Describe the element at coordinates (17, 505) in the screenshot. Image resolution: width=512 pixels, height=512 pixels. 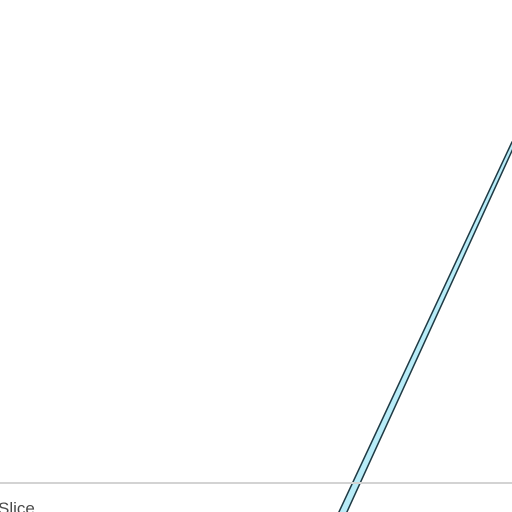
I see `slice-label: Slice` at that location.